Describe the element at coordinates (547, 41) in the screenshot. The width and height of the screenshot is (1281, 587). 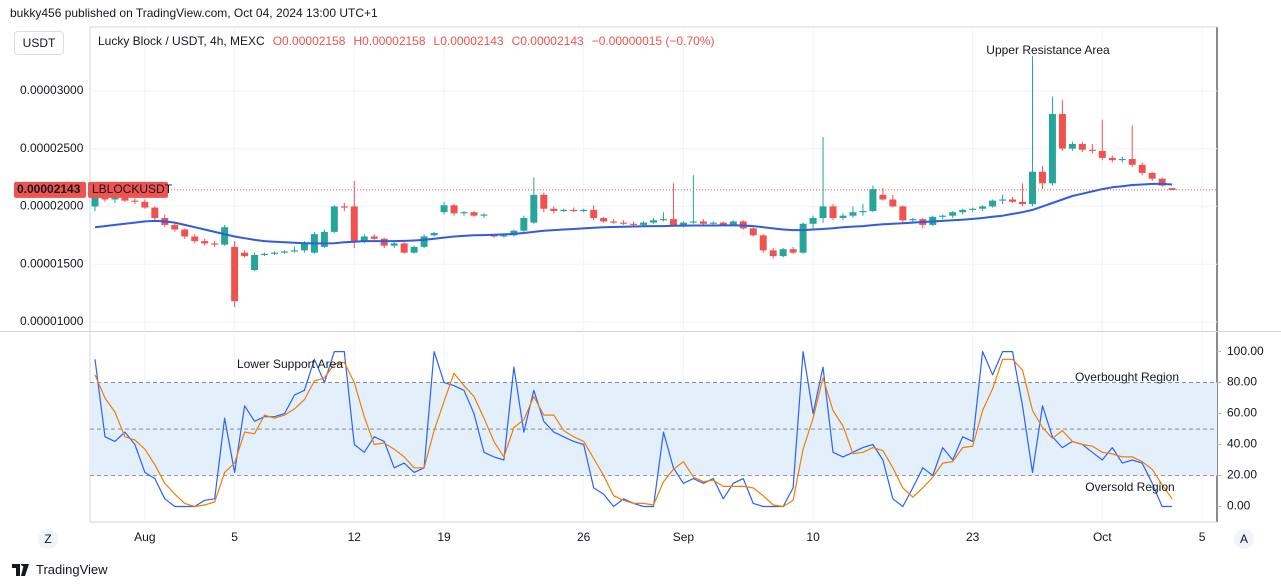
I see `ohlc-close: C0.00002143` at that location.